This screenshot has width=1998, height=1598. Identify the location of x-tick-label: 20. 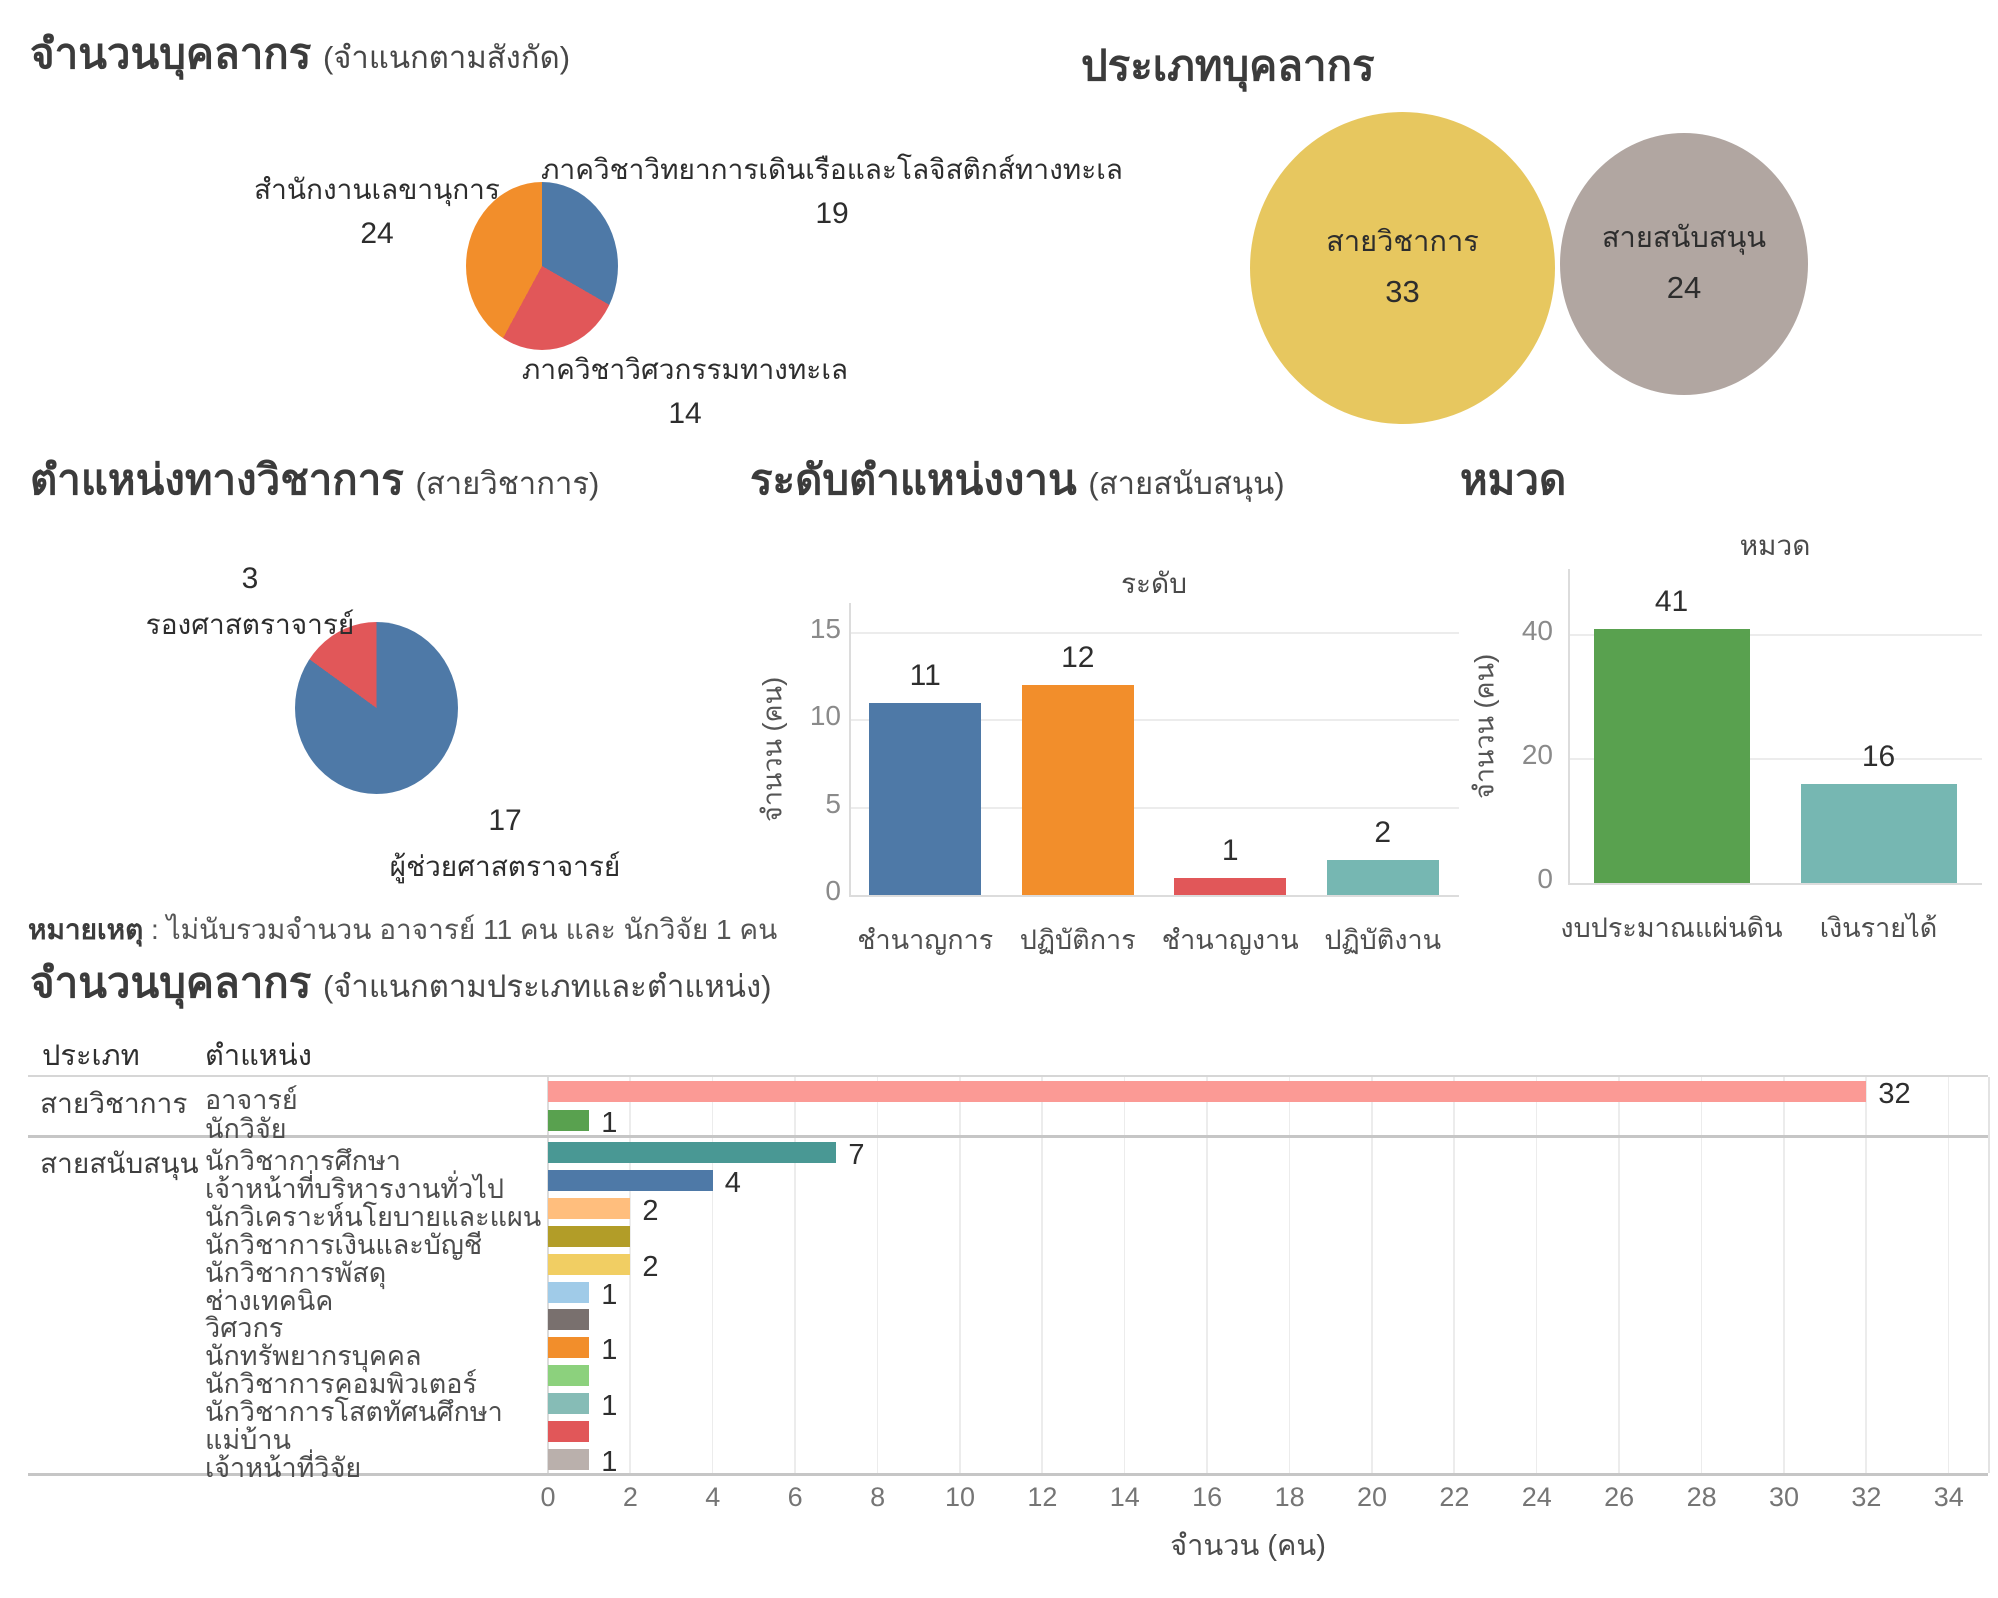
(1372, 1497).